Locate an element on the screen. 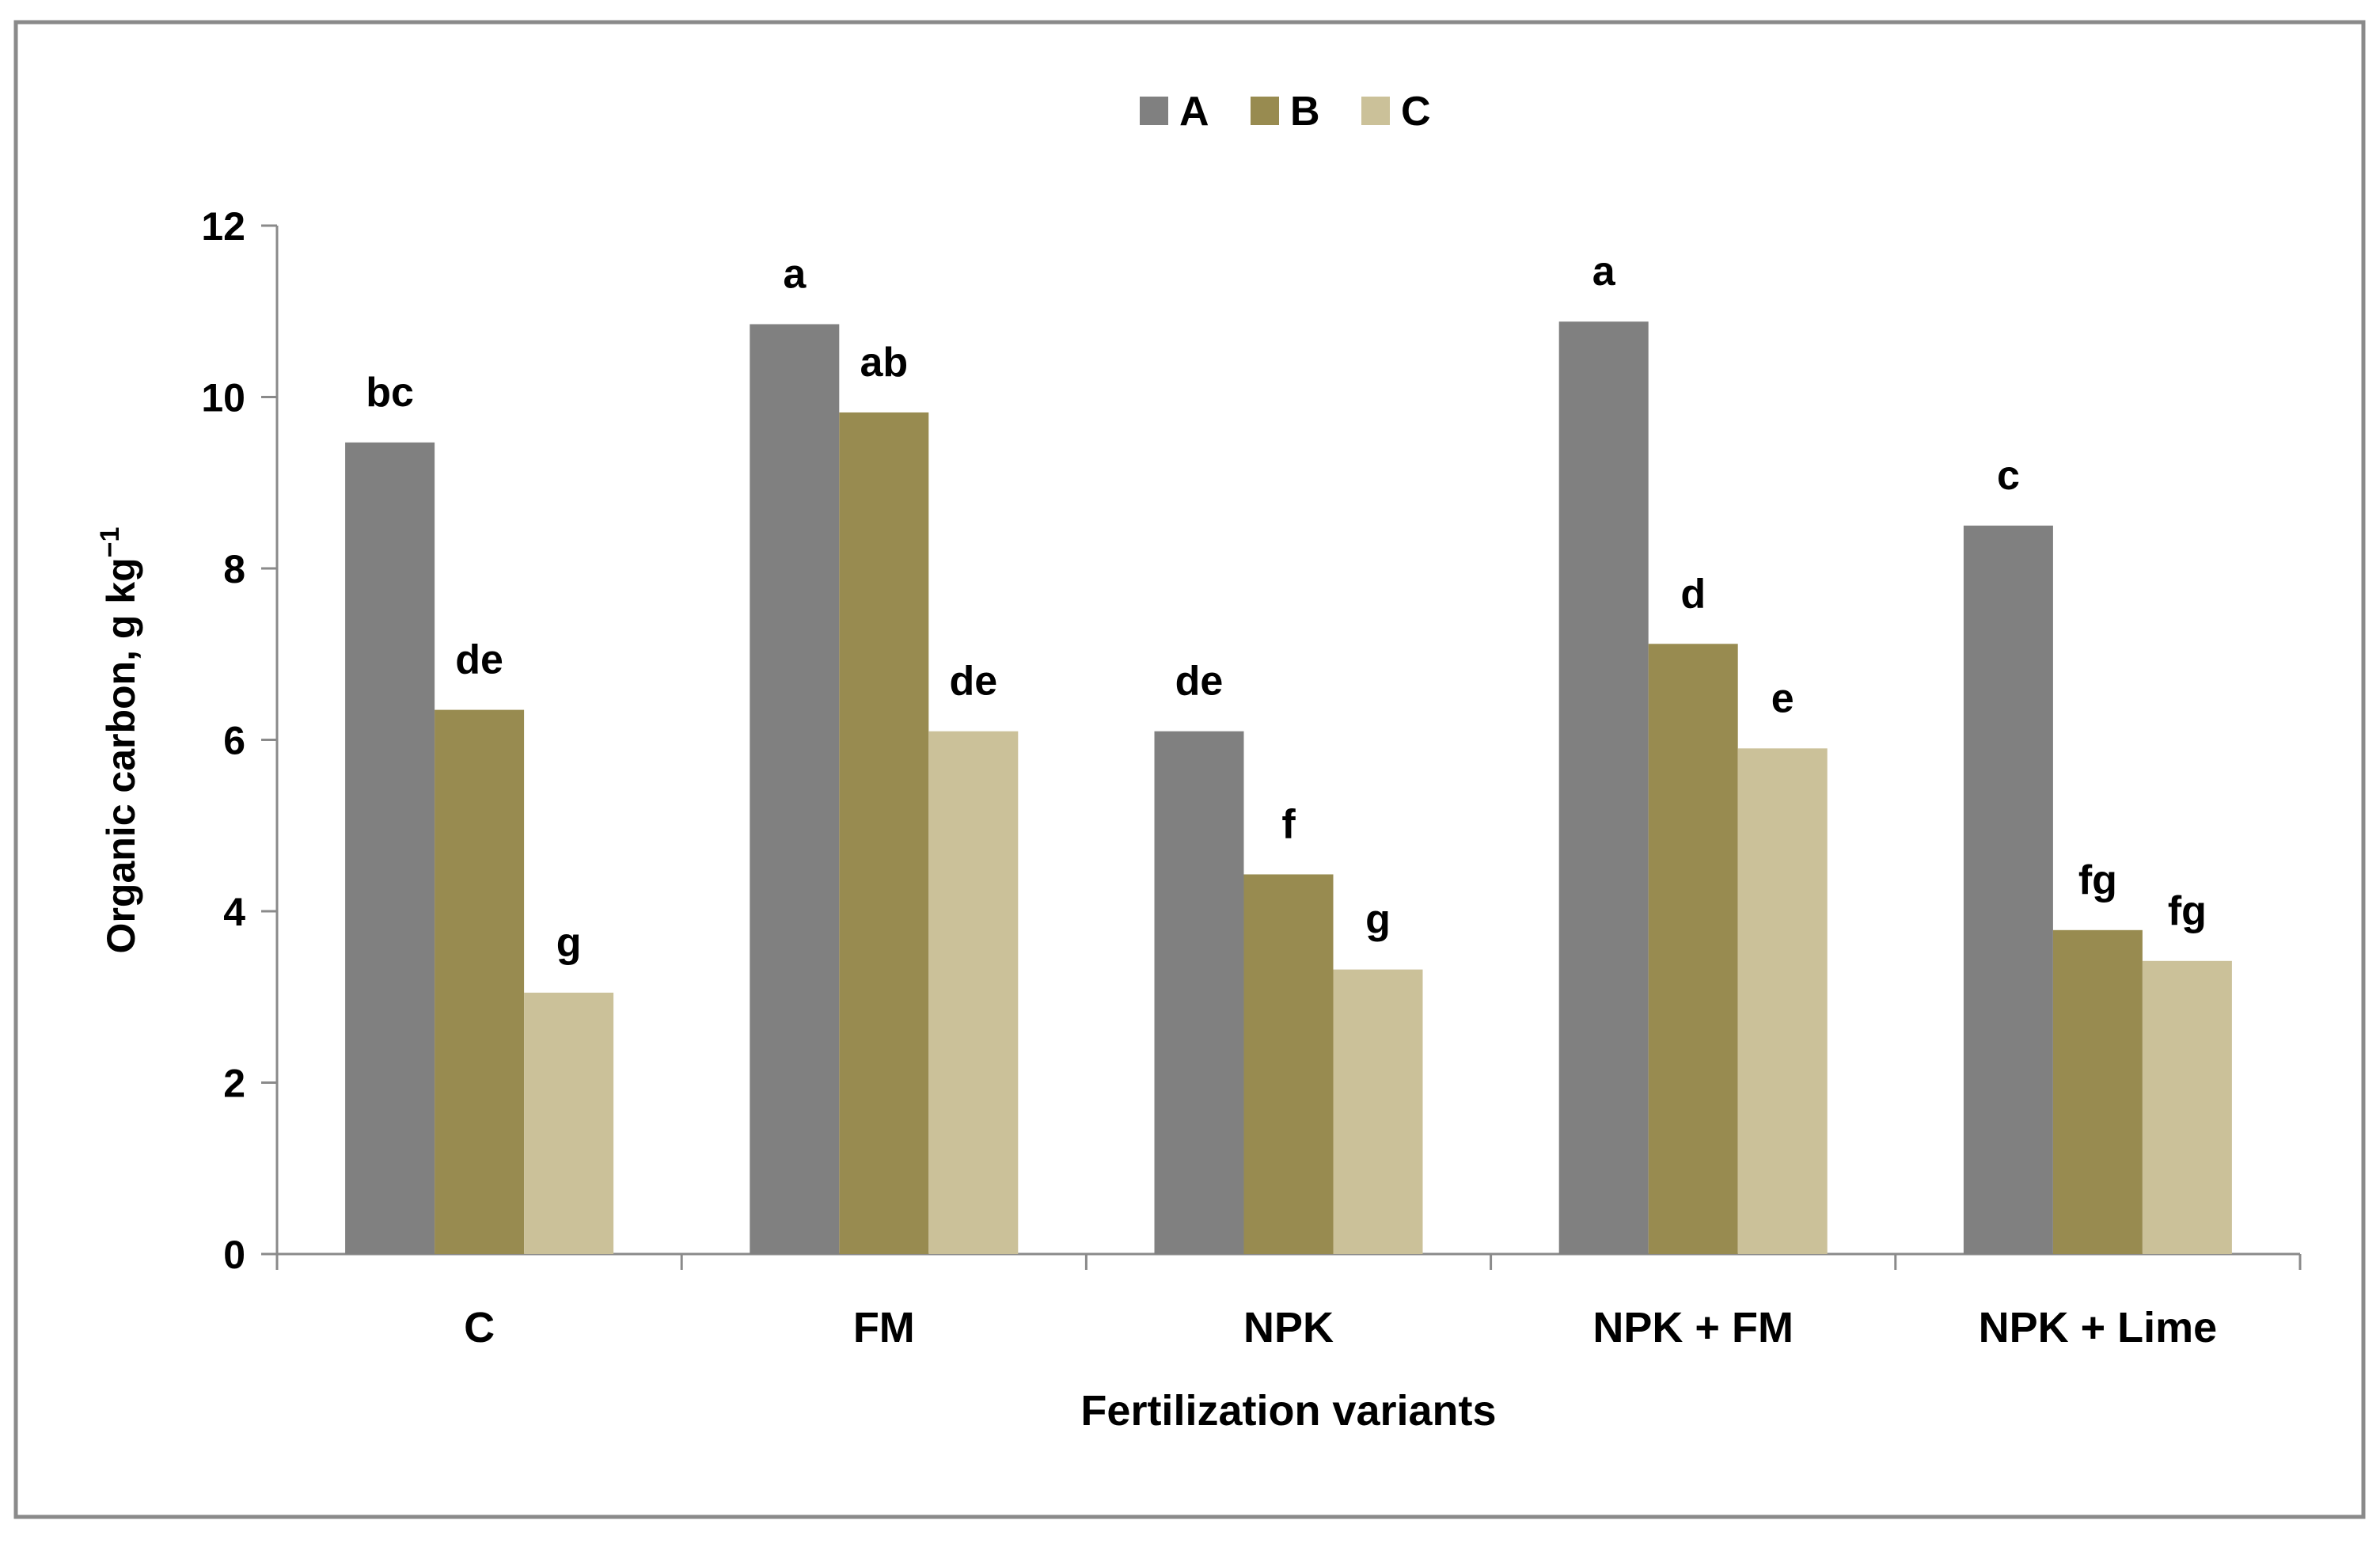 This screenshot has height=1543, width=2380. y-tick-label: 10 is located at coordinates (223, 398).